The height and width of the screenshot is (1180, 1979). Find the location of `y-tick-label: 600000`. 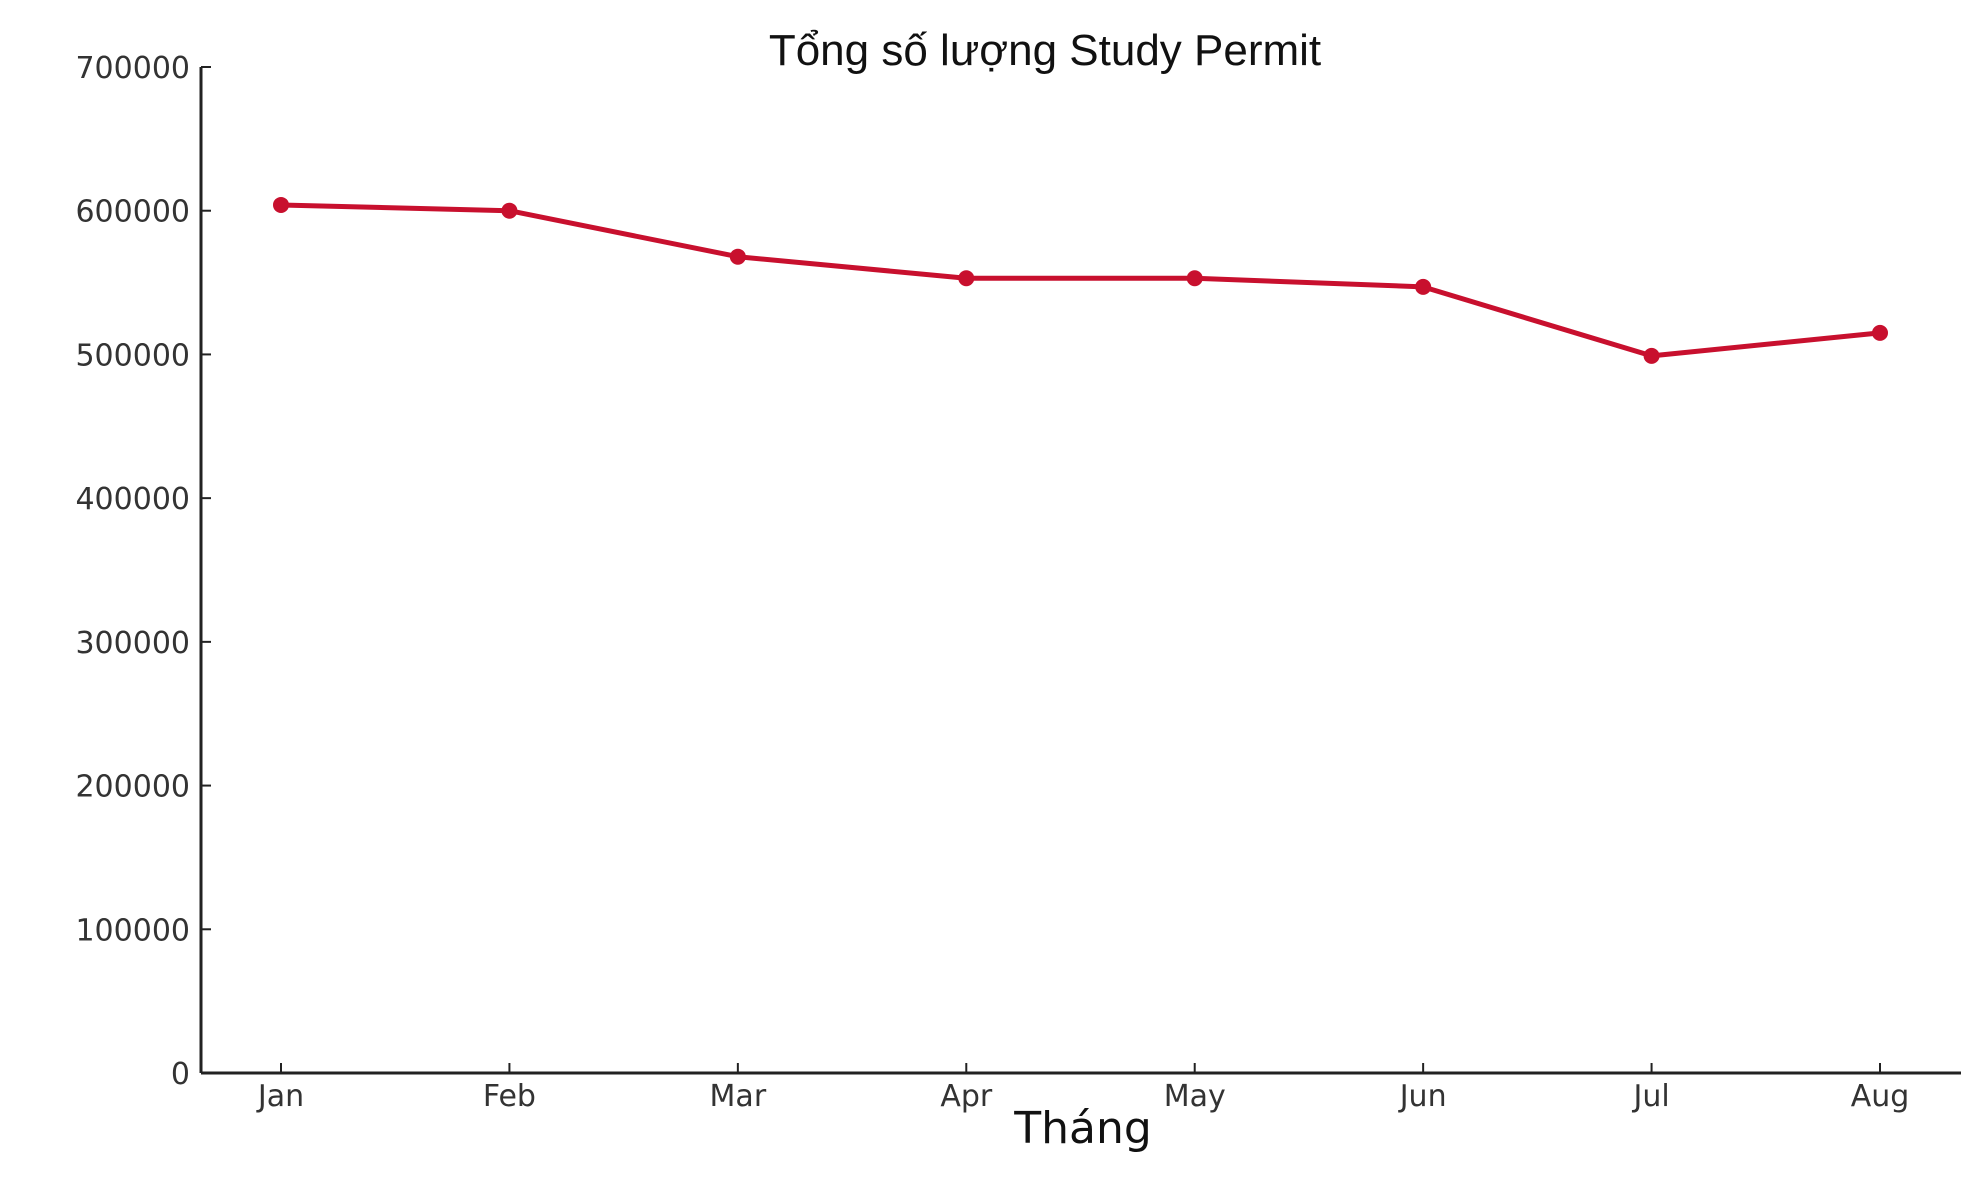

y-tick-label: 600000 is located at coordinates (132, 212).